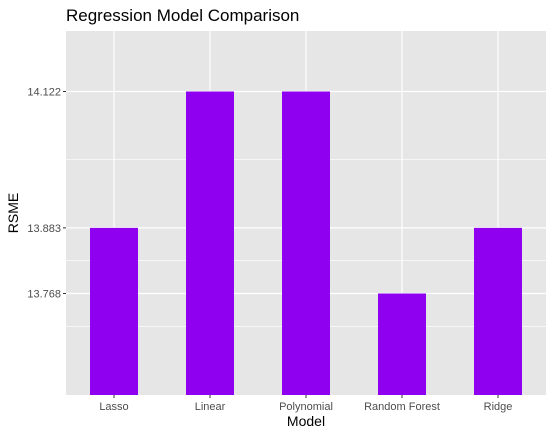 The width and height of the screenshot is (554, 436). I want to click on bar-linear, so click(210, 243).